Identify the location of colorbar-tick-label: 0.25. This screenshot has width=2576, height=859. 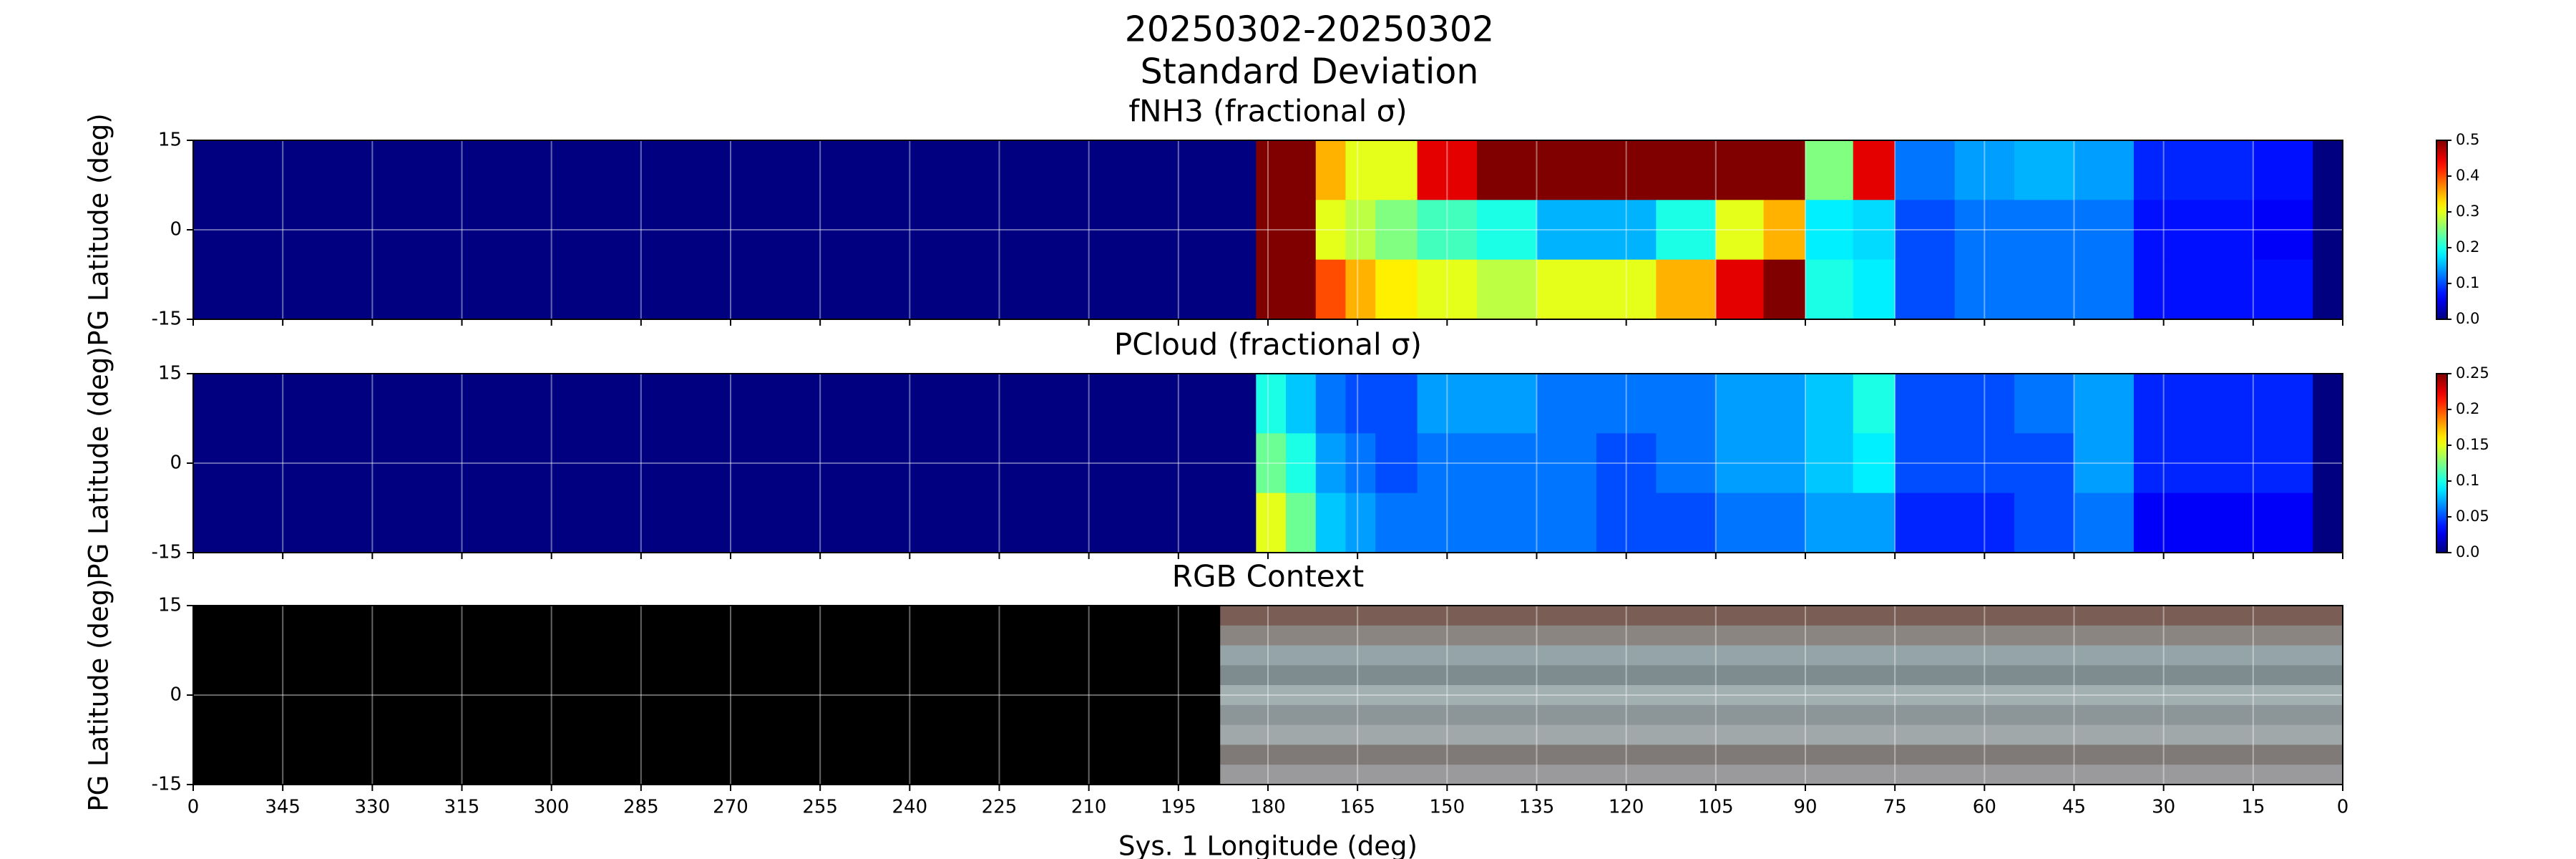
(2472, 373).